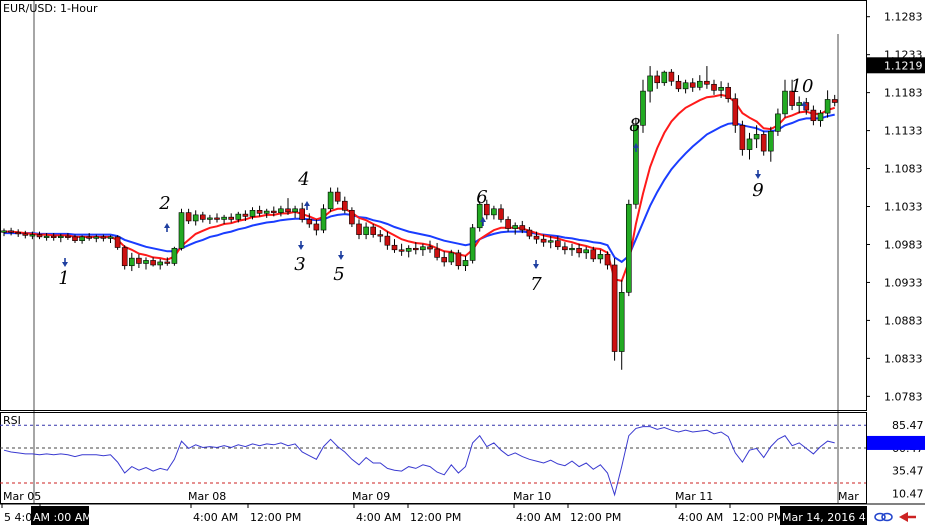  I want to click on time-label: 12:00 PM, so click(757, 517).